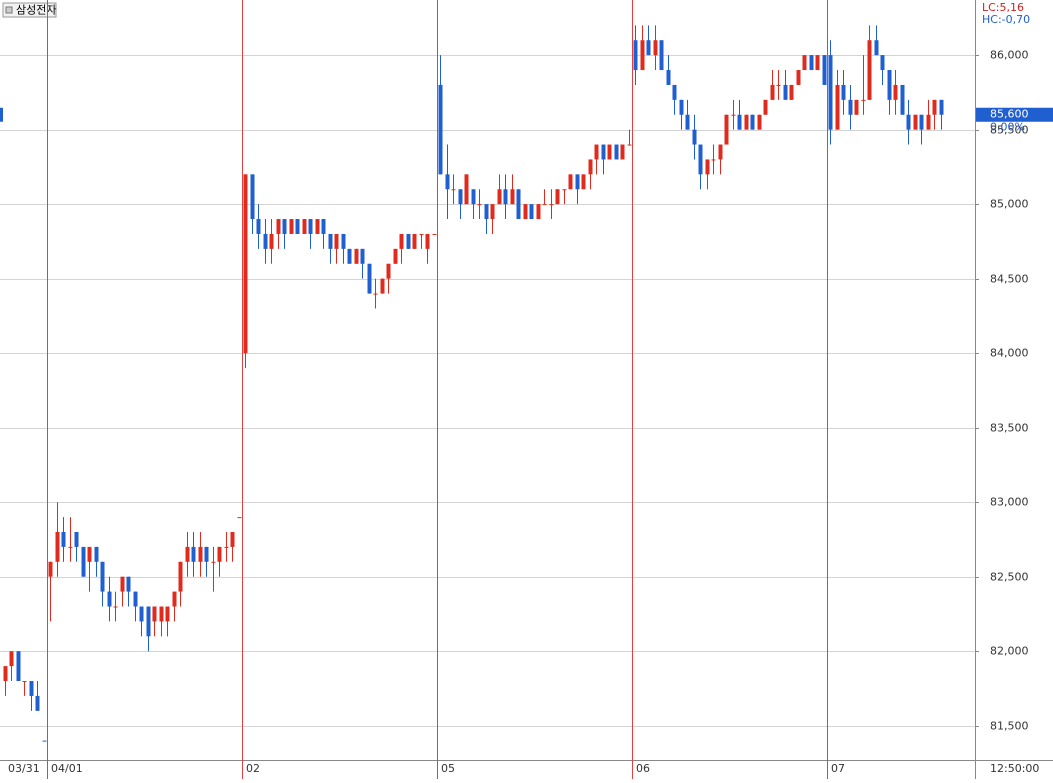  What do you see at coordinates (9, 10) in the screenshot?
I see `title-icon` at bounding box center [9, 10].